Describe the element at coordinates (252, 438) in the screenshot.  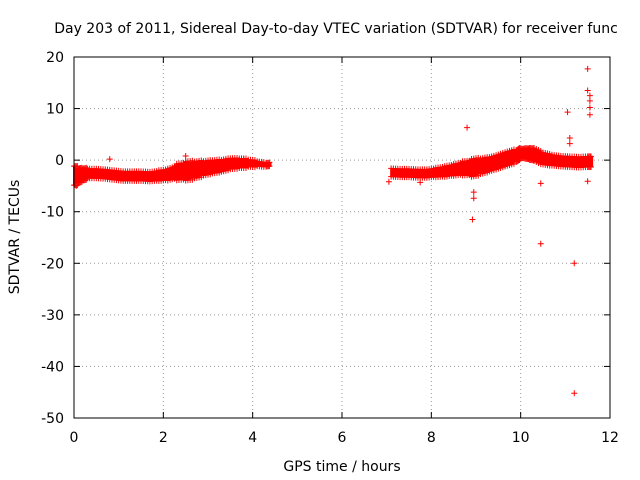
I see `x-tick-label: 4` at that location.